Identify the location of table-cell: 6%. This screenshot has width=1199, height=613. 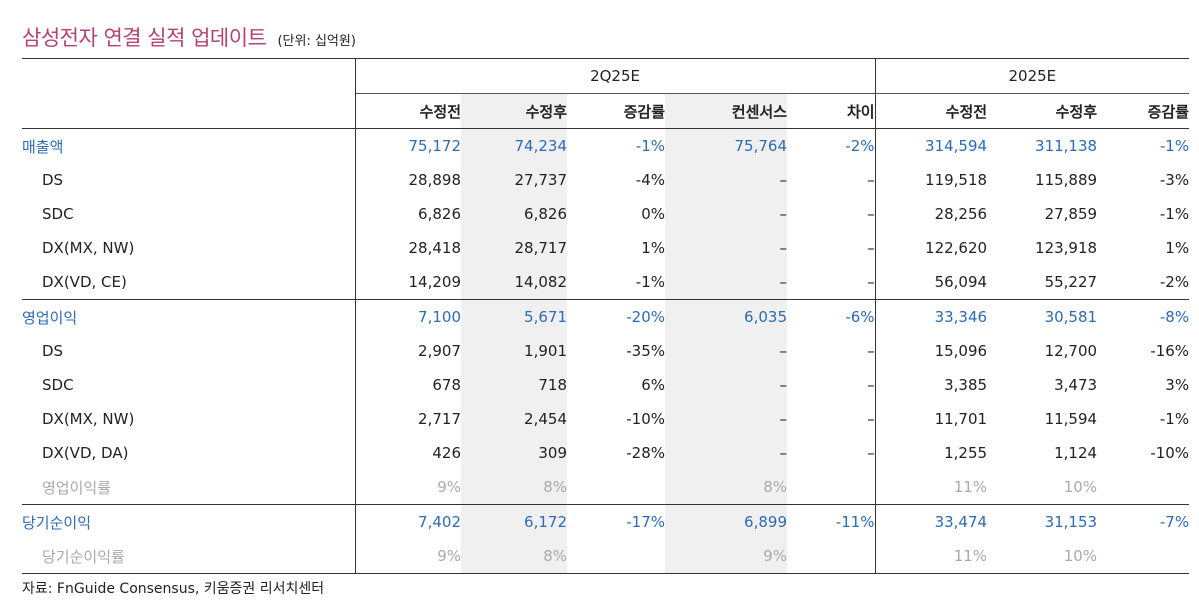
(653, 385).